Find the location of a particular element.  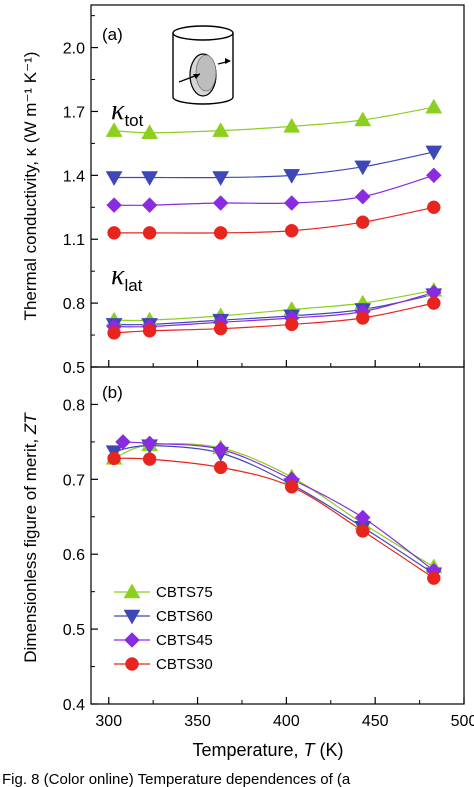

y-tick-label-a: 0.8 is located at coordinates (74, 304).